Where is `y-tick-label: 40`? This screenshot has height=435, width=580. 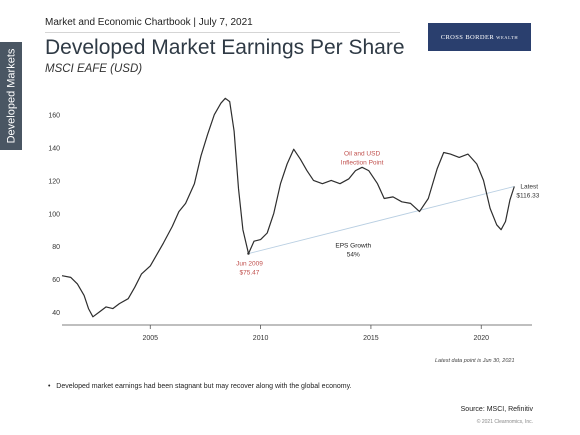
y-tick-label: 40 is located at coordinates (56, 313).